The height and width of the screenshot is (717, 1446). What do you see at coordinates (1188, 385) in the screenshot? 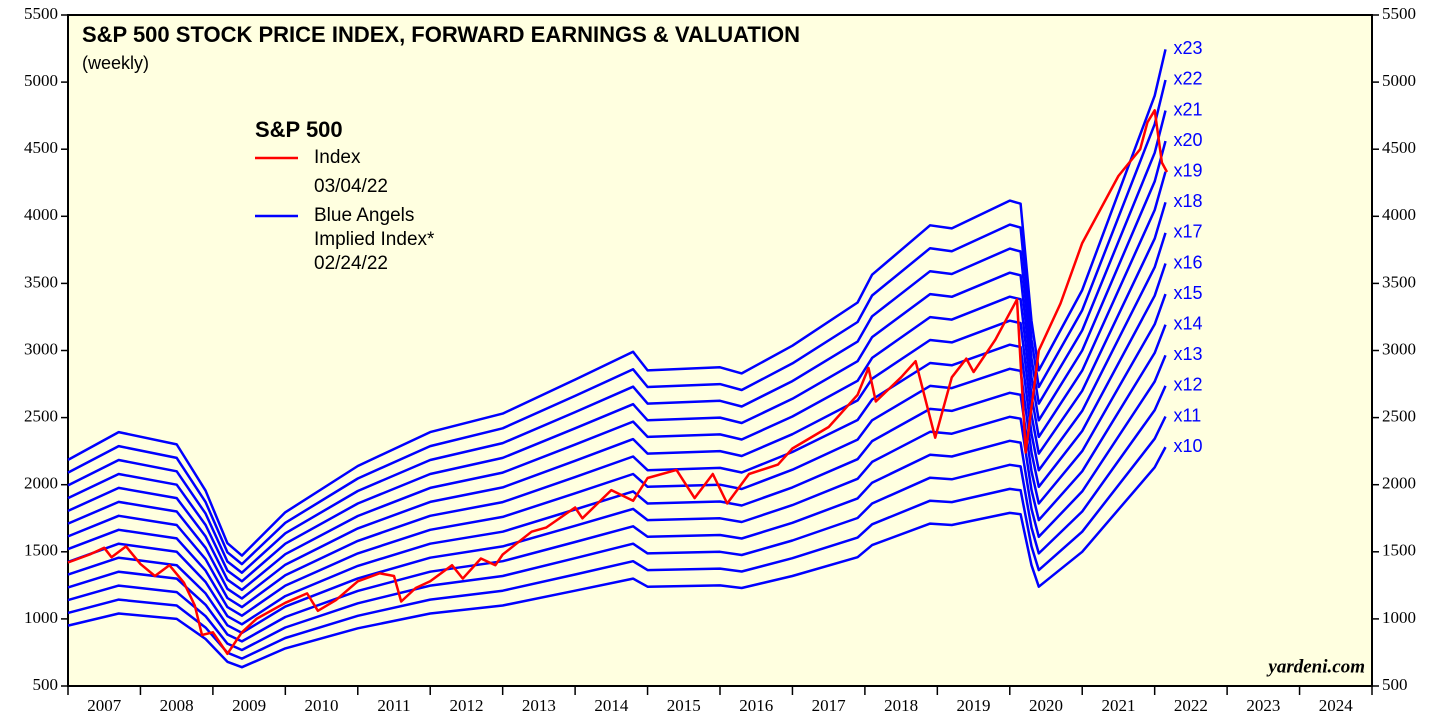
I see `series-label: x12` at bounding box center [1188, 385].